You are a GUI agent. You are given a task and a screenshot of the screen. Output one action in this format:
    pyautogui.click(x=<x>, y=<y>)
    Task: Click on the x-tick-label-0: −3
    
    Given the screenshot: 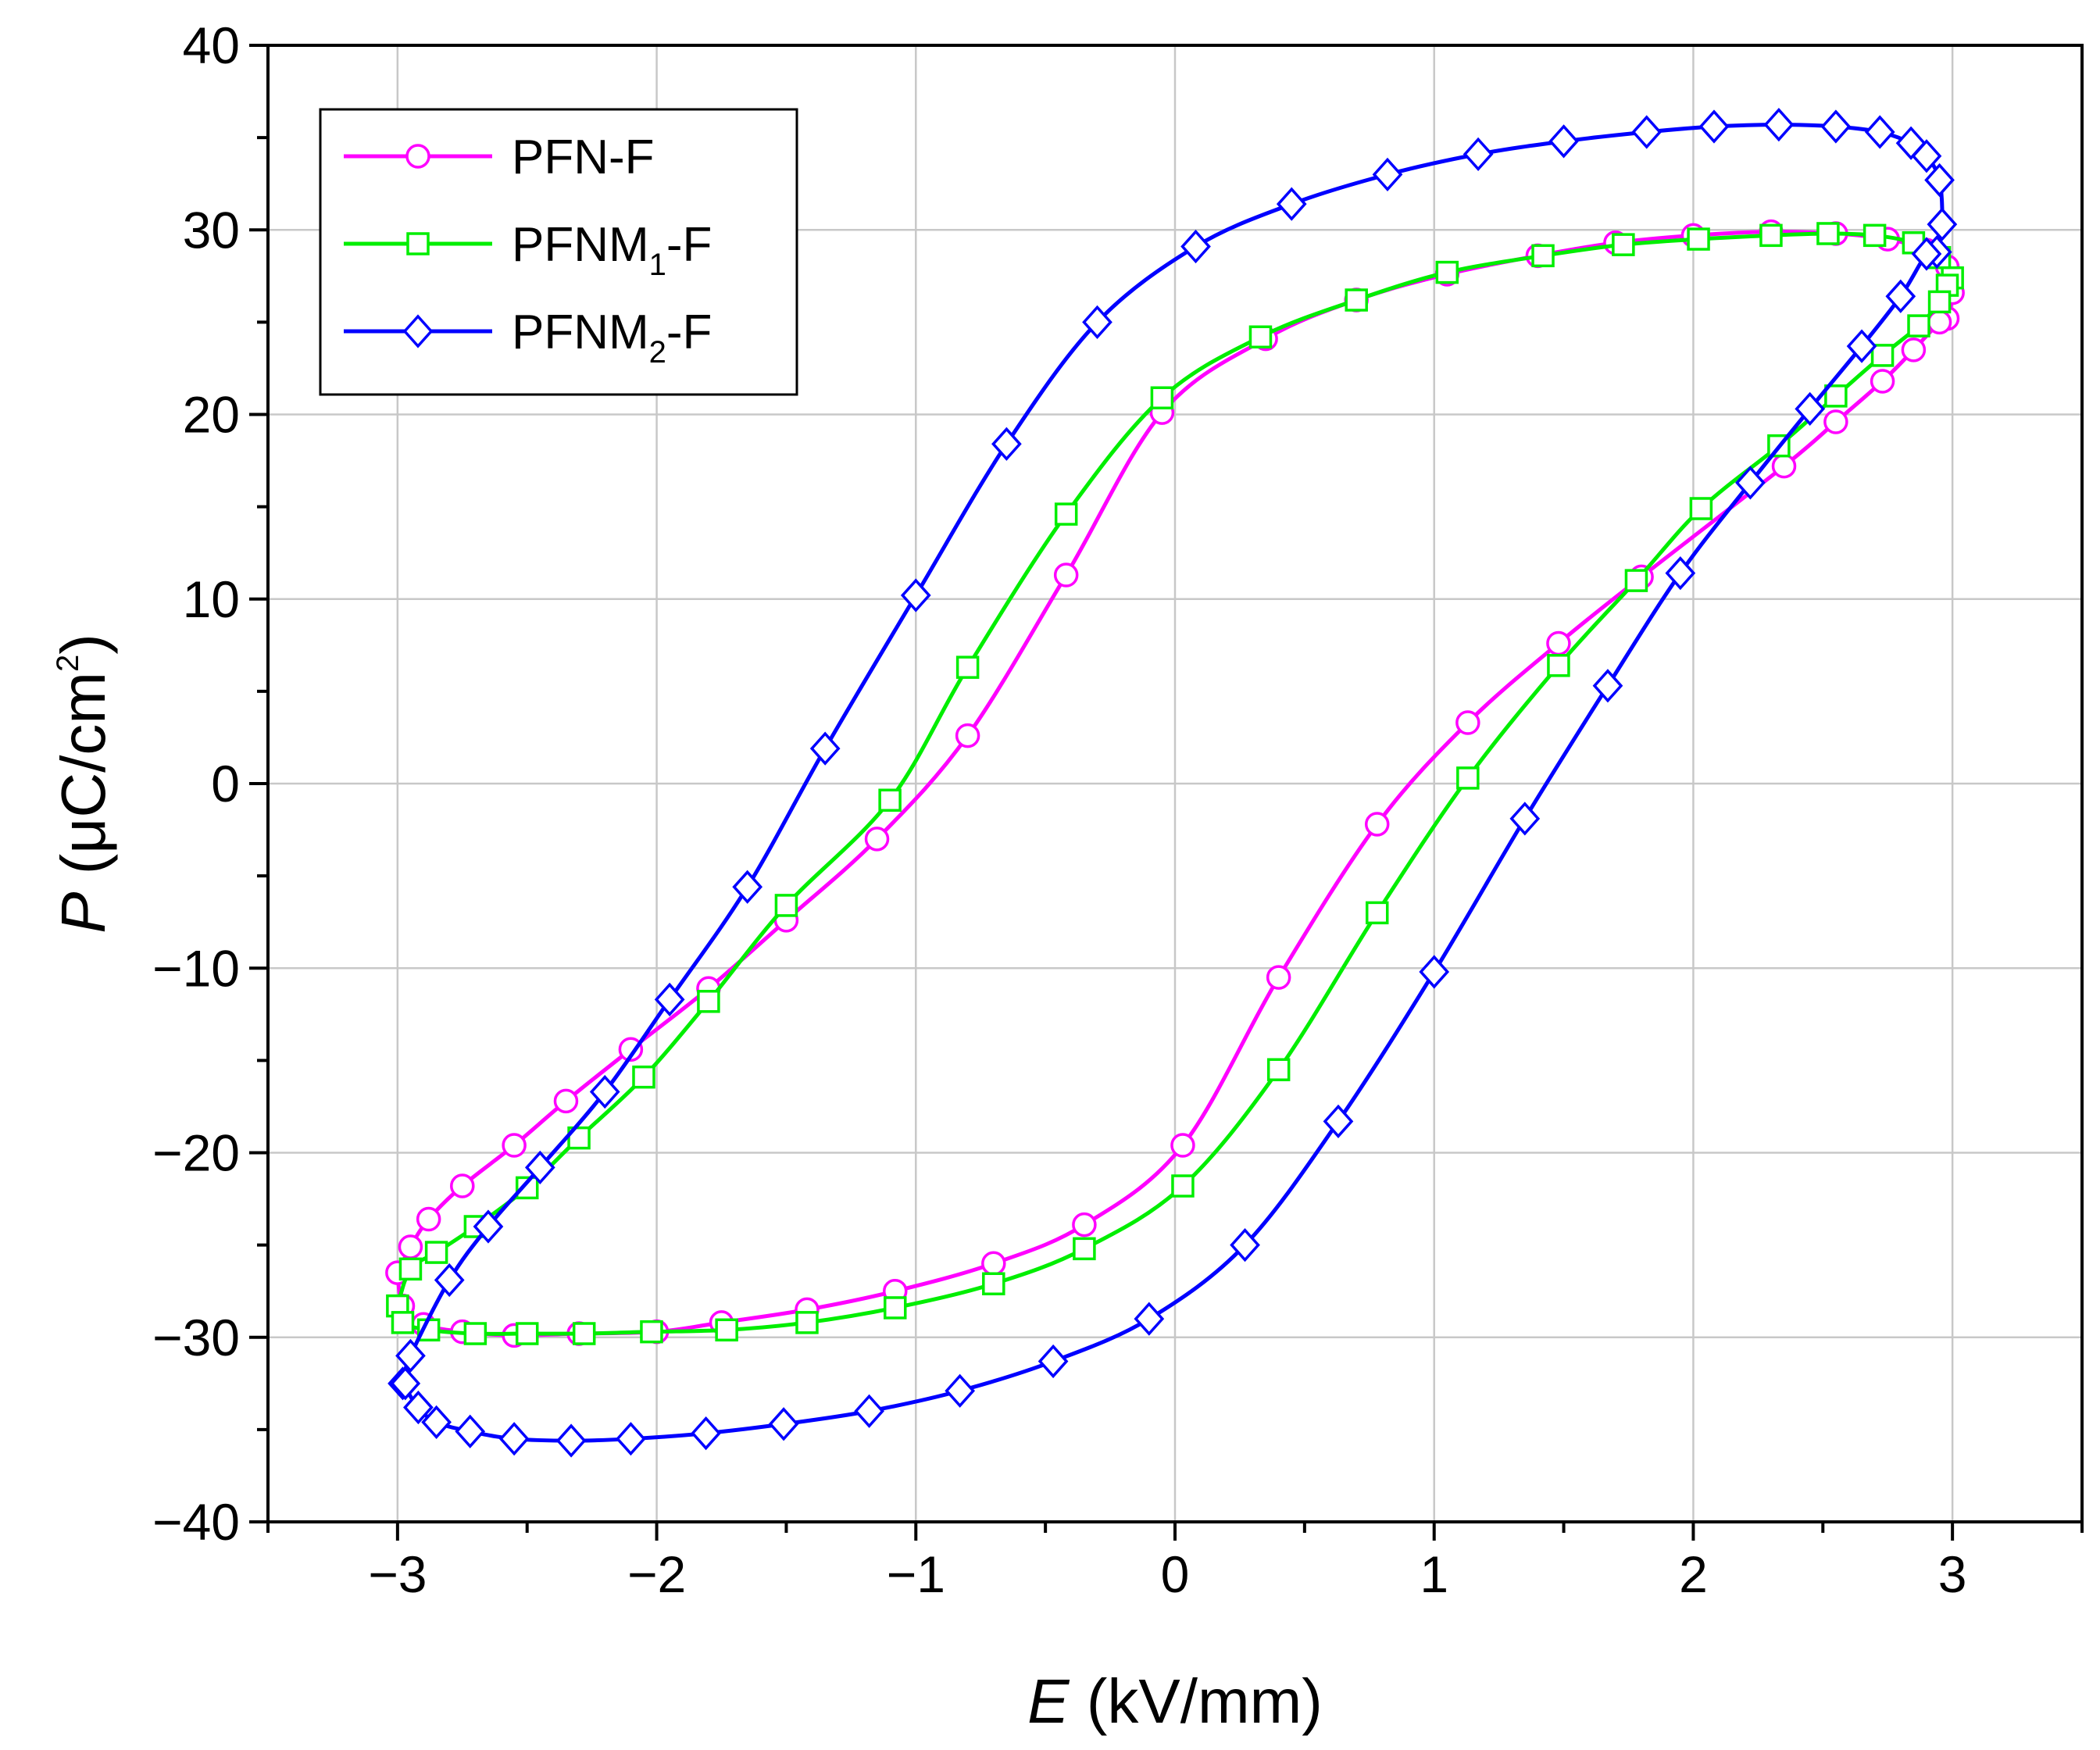 What is the action you would take?
    pyautogui.click(x=397, y=1574)
    